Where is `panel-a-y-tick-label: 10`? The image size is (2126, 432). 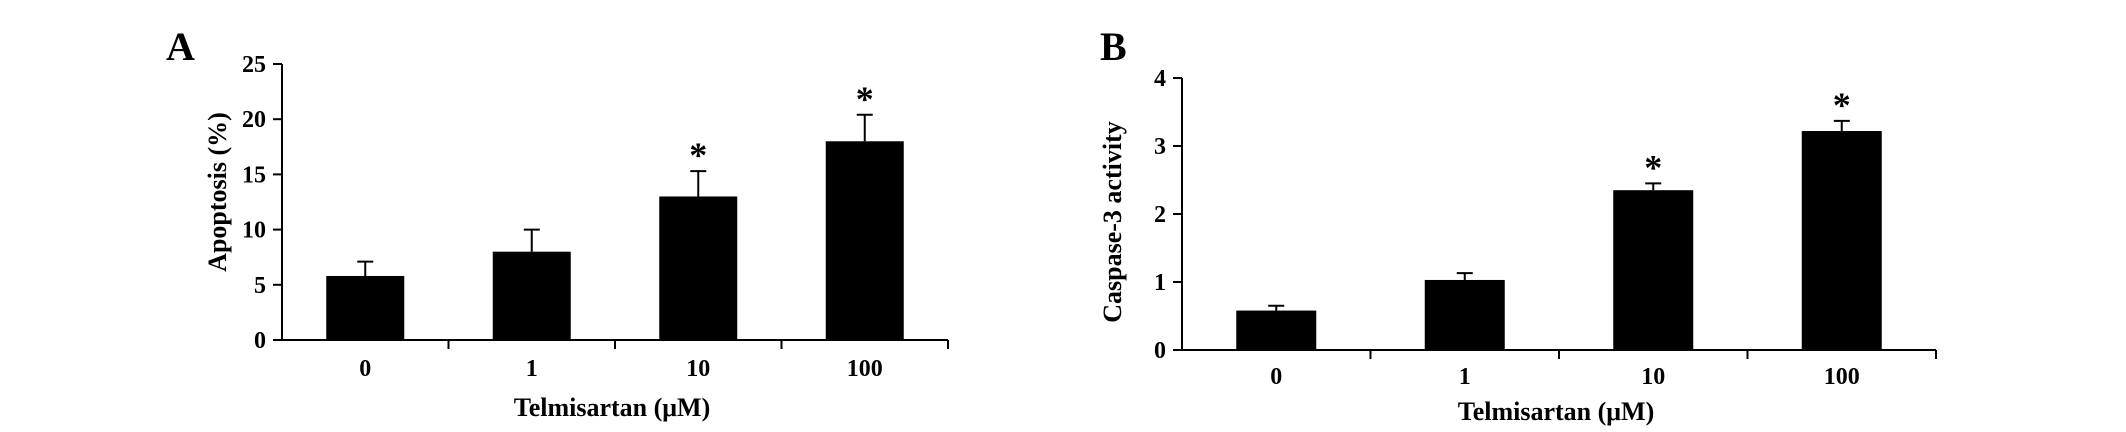
panel-a-y-tick-label: 10 is located at coordinates (254, 231).